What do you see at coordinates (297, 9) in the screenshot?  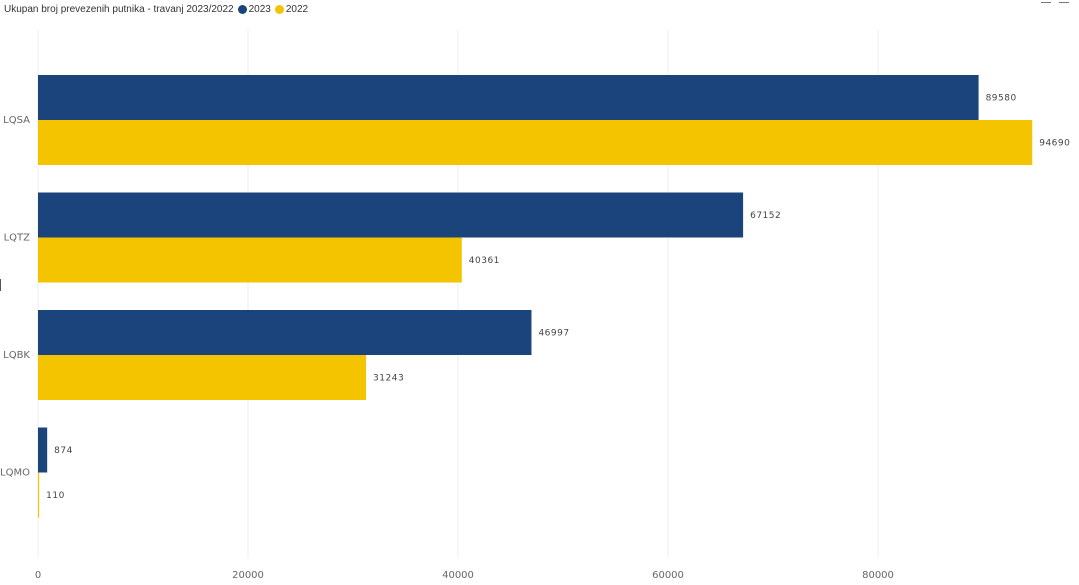 I see `legend-label-2022: 2022` at bounding box center [297, 9].